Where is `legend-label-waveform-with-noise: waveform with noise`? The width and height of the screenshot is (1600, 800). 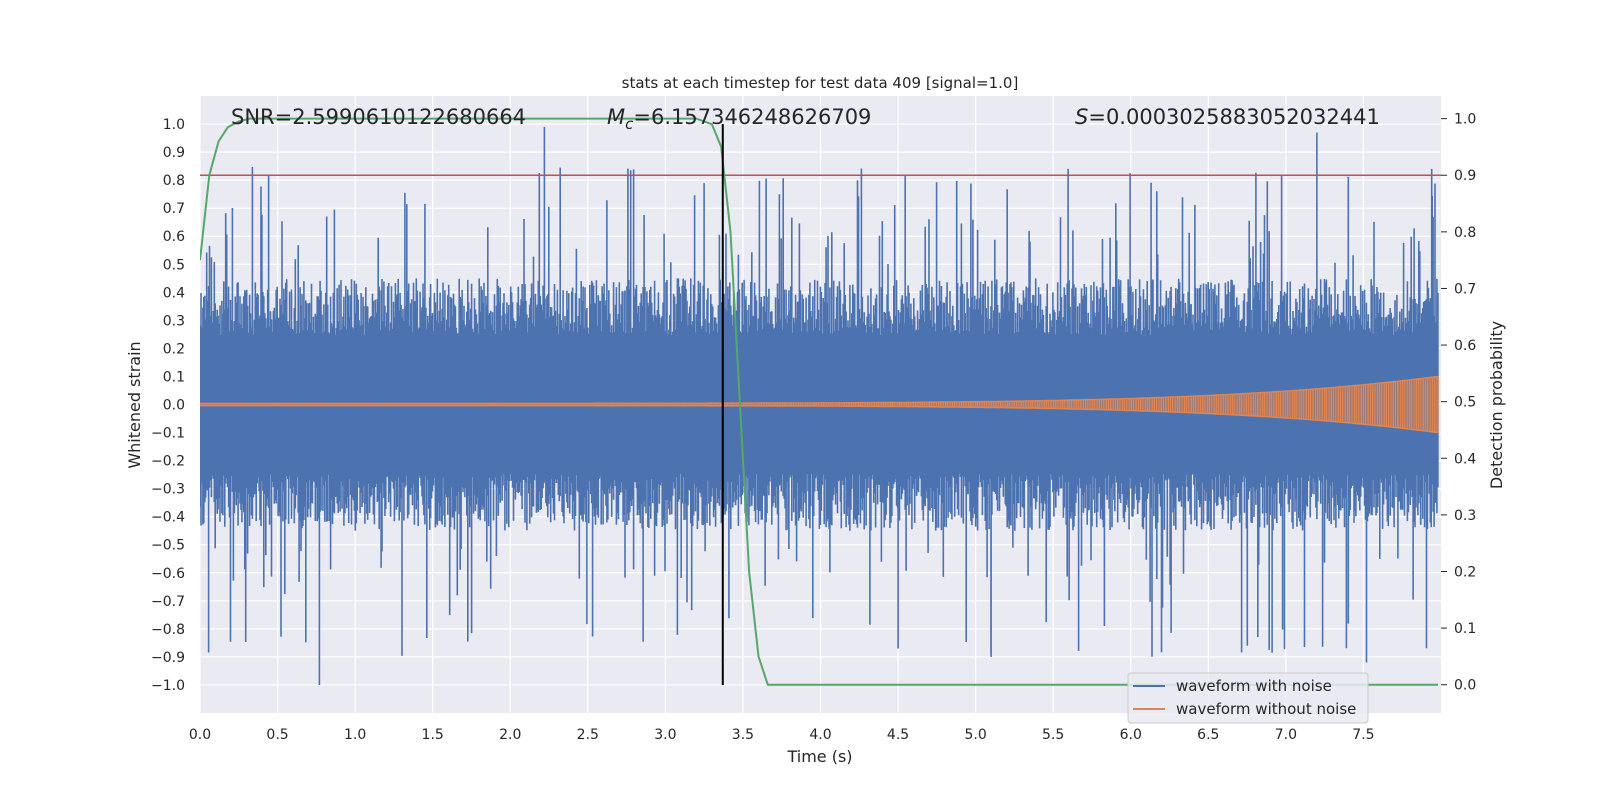 legend-label-waveform-with-noise: waveform with noise is located at coordinates (1254, 686).